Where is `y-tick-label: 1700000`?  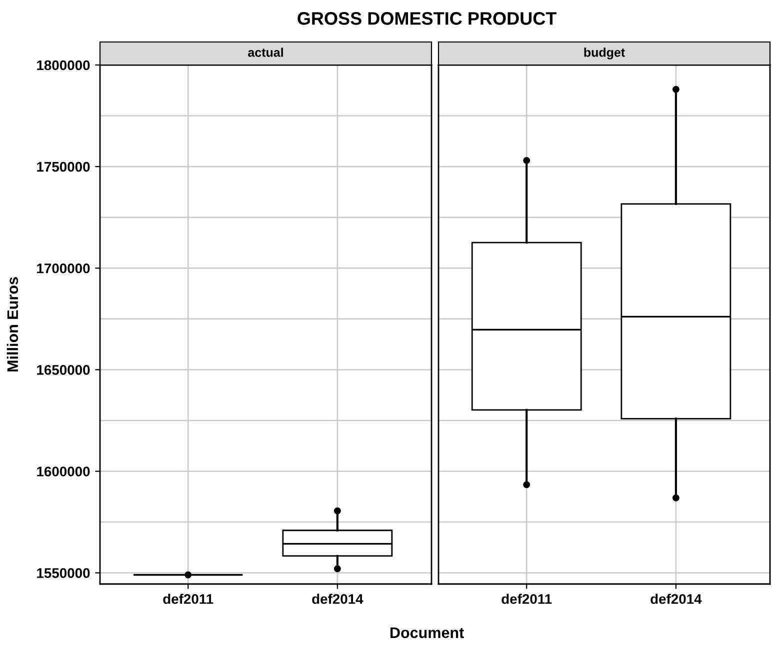 y-tick-label: 1700000 is located at coordinates (63, 268).